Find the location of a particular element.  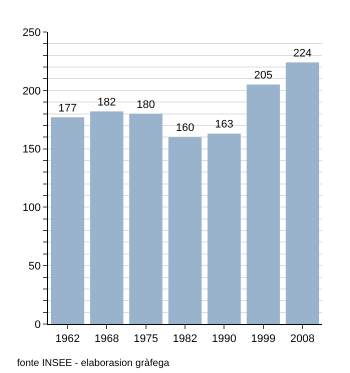

data-label: 163 is located at coordinates (224, 124).